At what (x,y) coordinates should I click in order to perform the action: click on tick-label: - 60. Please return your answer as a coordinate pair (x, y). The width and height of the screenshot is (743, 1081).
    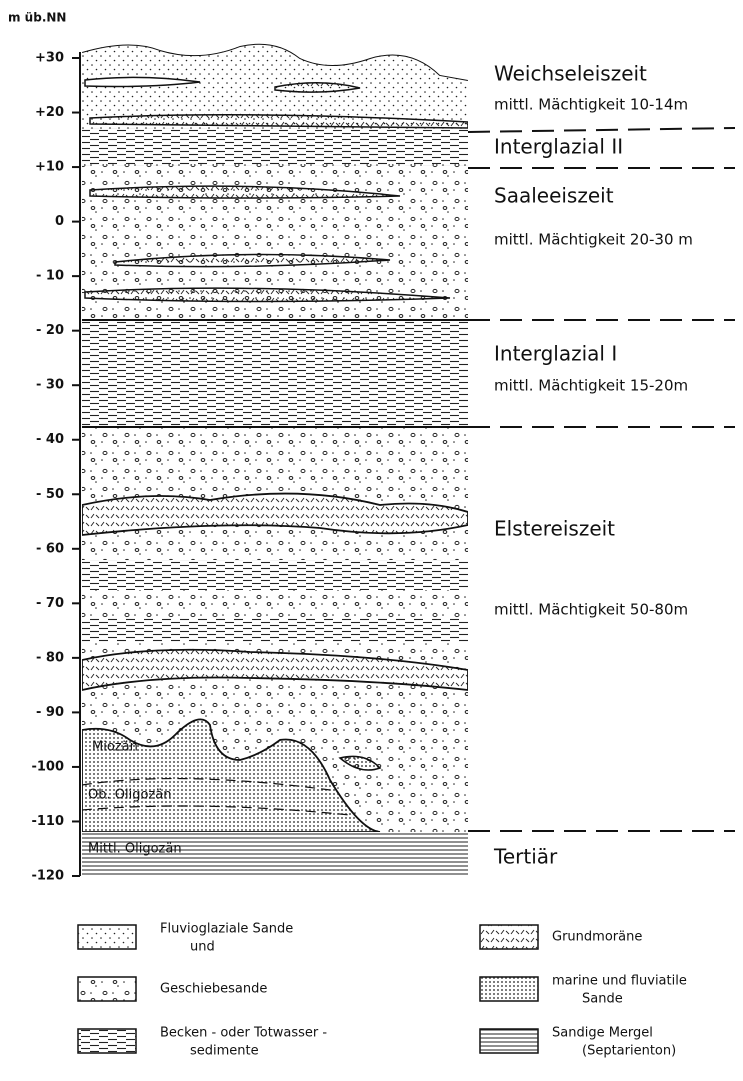
    Looking at the image, I should click on (50, 548).